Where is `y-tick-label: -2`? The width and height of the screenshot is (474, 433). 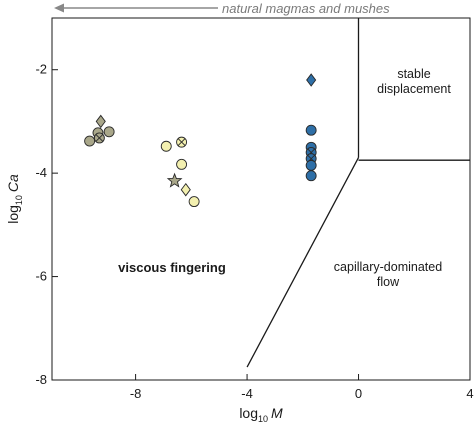
y-tick-label: -2 is located at coordinates (41, 69).